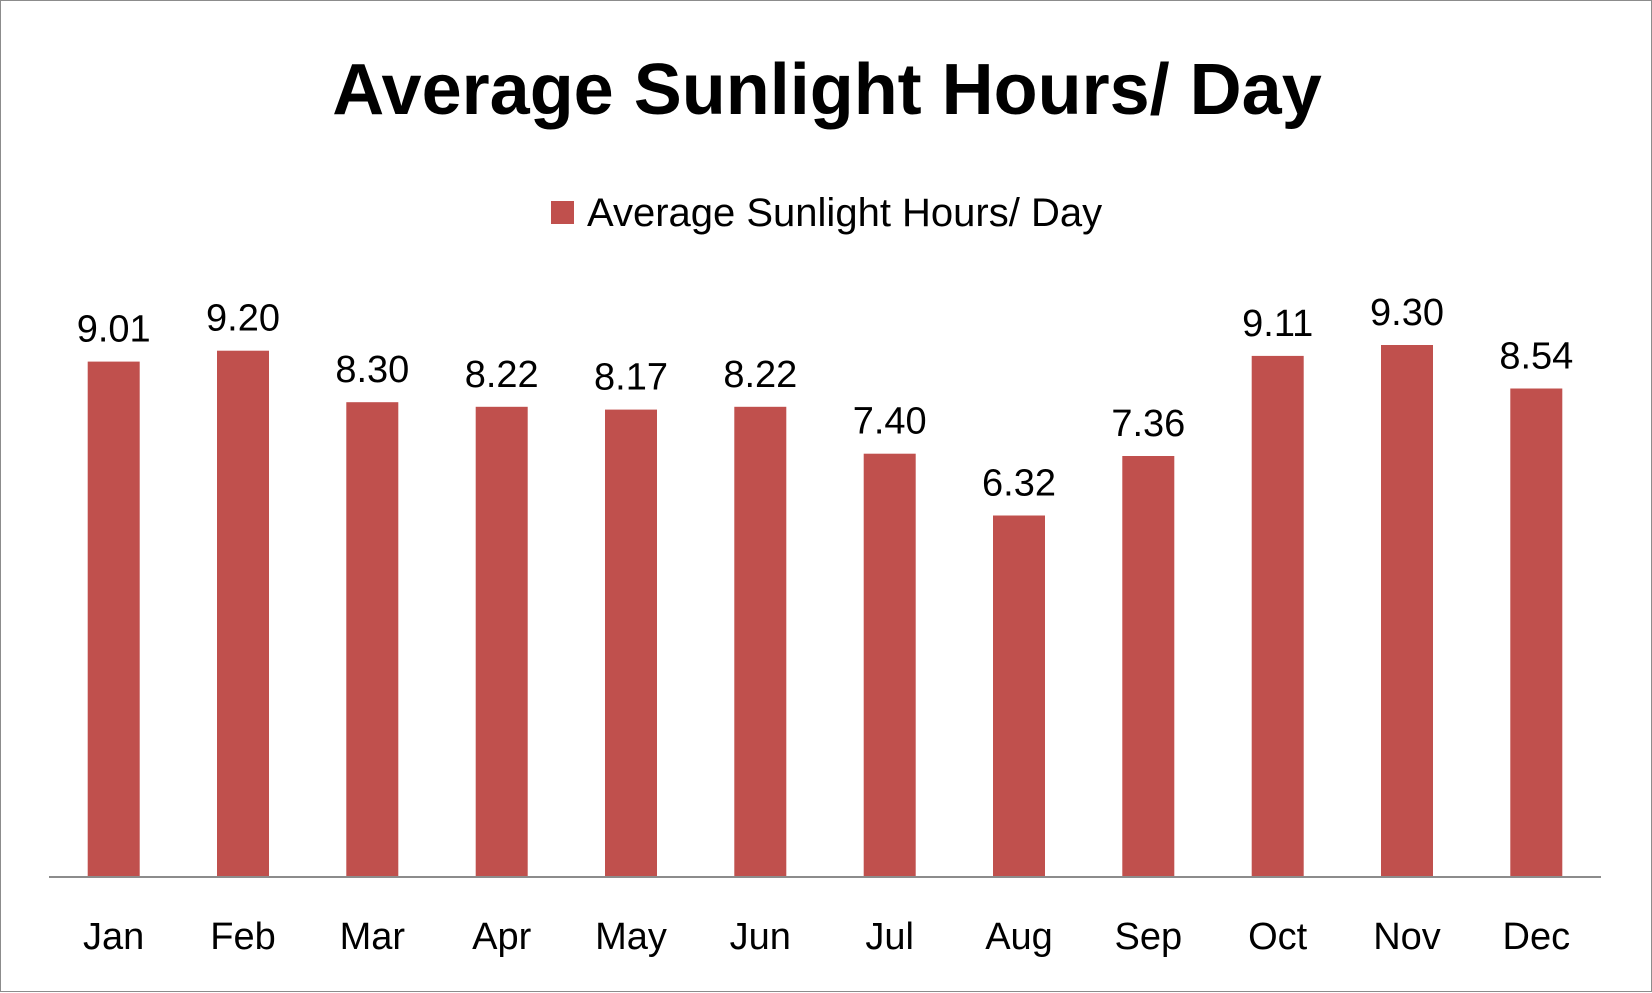 This screenshot has width=1652, height=993. What do you see at coordinates (760, 937) in the screenshot?
I see `category-label-jun: Jun` at bounding box center [760, 937].